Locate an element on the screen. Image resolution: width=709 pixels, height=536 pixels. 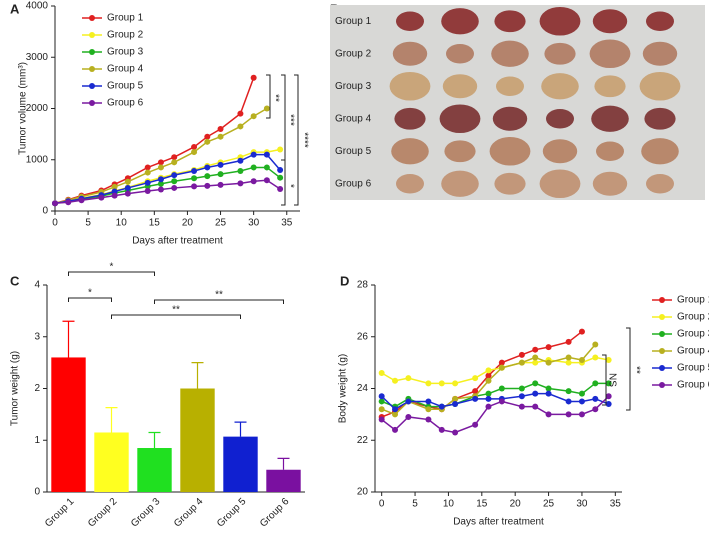
y-tick-label: 4 is located at coordinates (37, 285).